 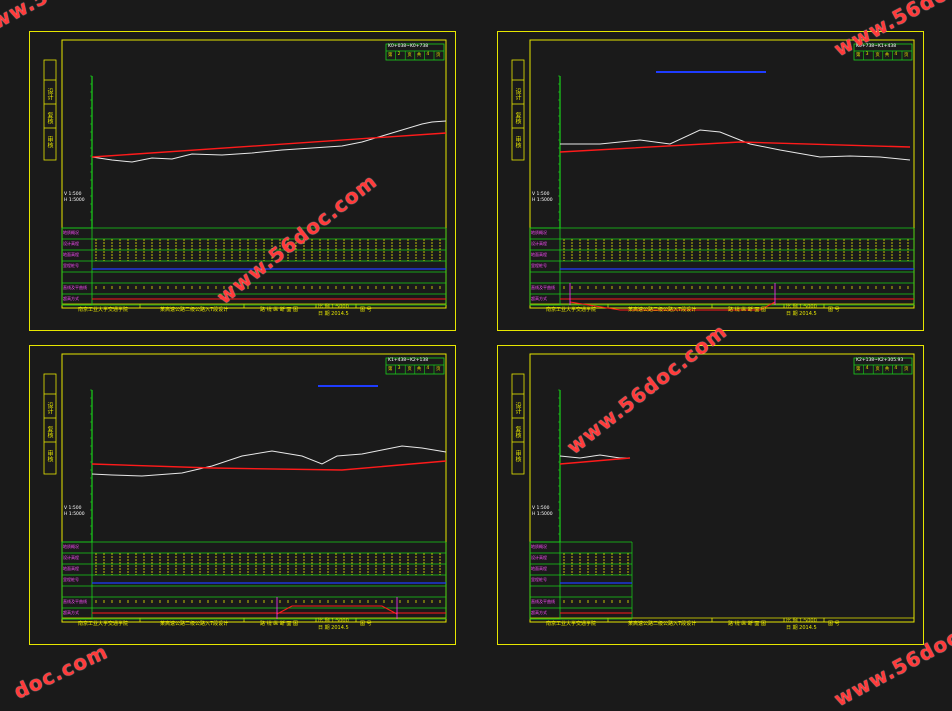 I want to click on page-cell: 2, so click(x=399, y=54).